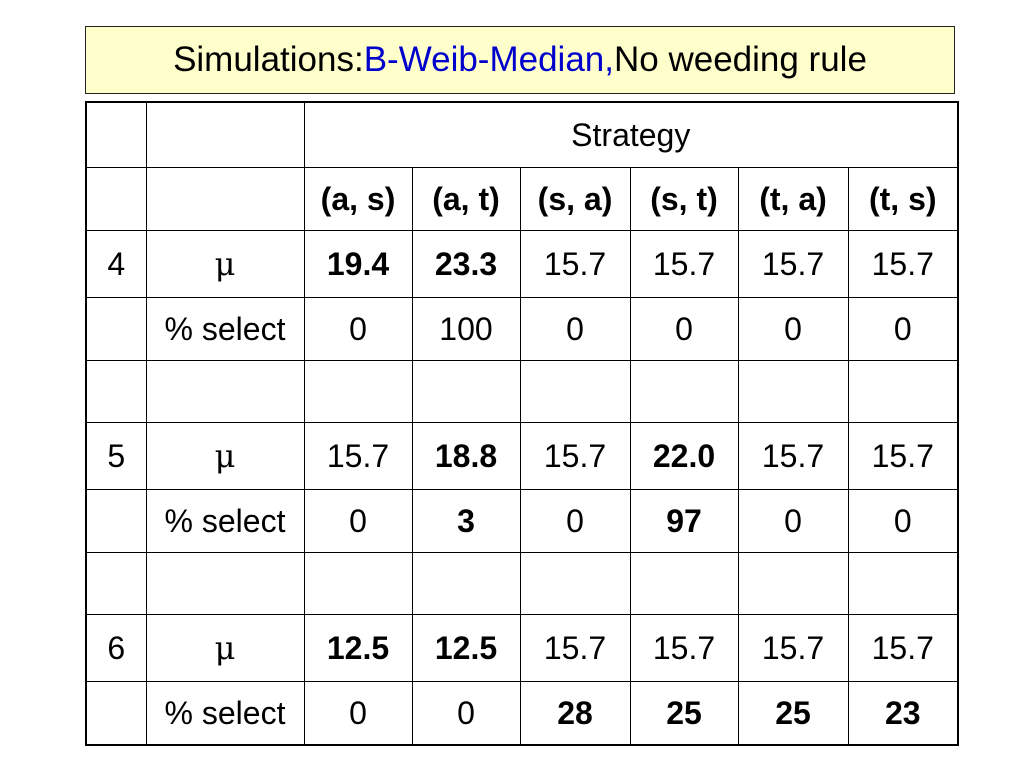  What do you see at coordinates (268, 59) in the screenshot?
I see `title-prefix: Simulations:` at bounding box center [268, 59].